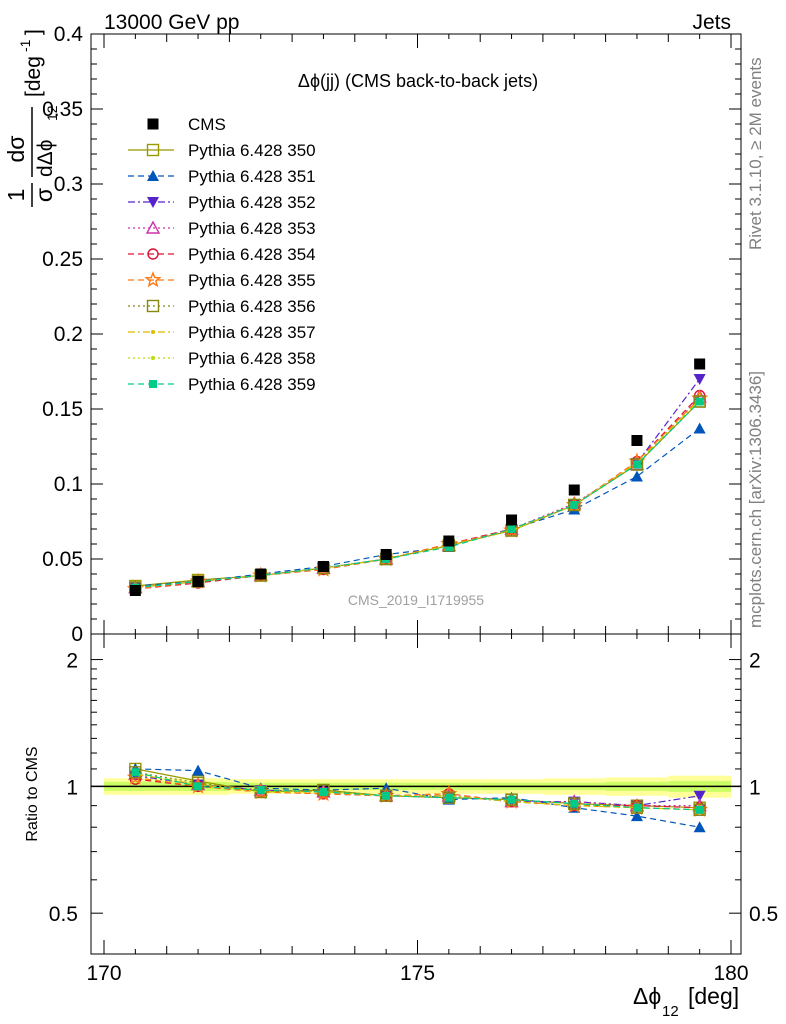  Describe the element at coordinates (198, 786) in the screenshot. I see `ratio-point-pythia-6-428-359-1-shape` at that location.